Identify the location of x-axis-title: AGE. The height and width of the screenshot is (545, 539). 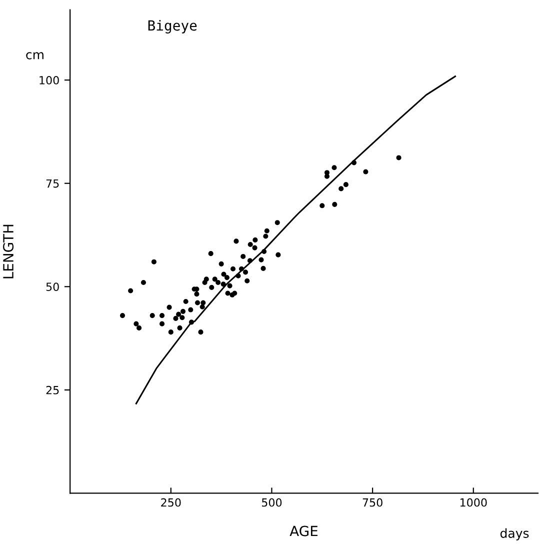
(304, 531).